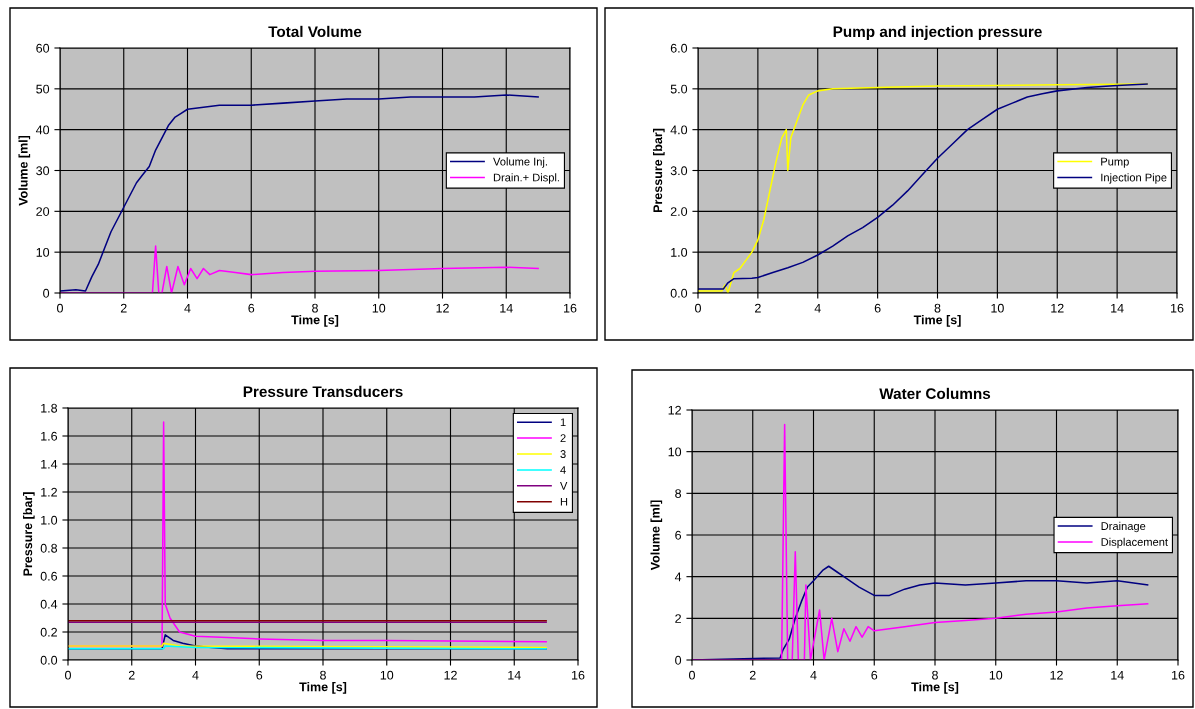  I want to click on legend-label: V, so click(564, 486).